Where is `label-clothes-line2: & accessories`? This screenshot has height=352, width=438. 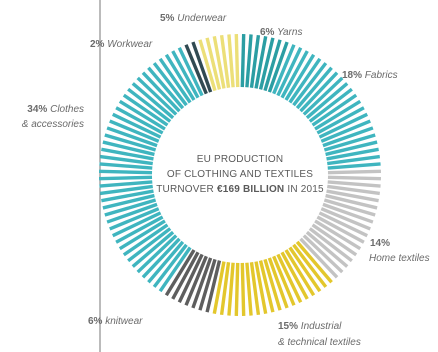 label-clothes-line2: & accessories is located at coordinates (53, 124).